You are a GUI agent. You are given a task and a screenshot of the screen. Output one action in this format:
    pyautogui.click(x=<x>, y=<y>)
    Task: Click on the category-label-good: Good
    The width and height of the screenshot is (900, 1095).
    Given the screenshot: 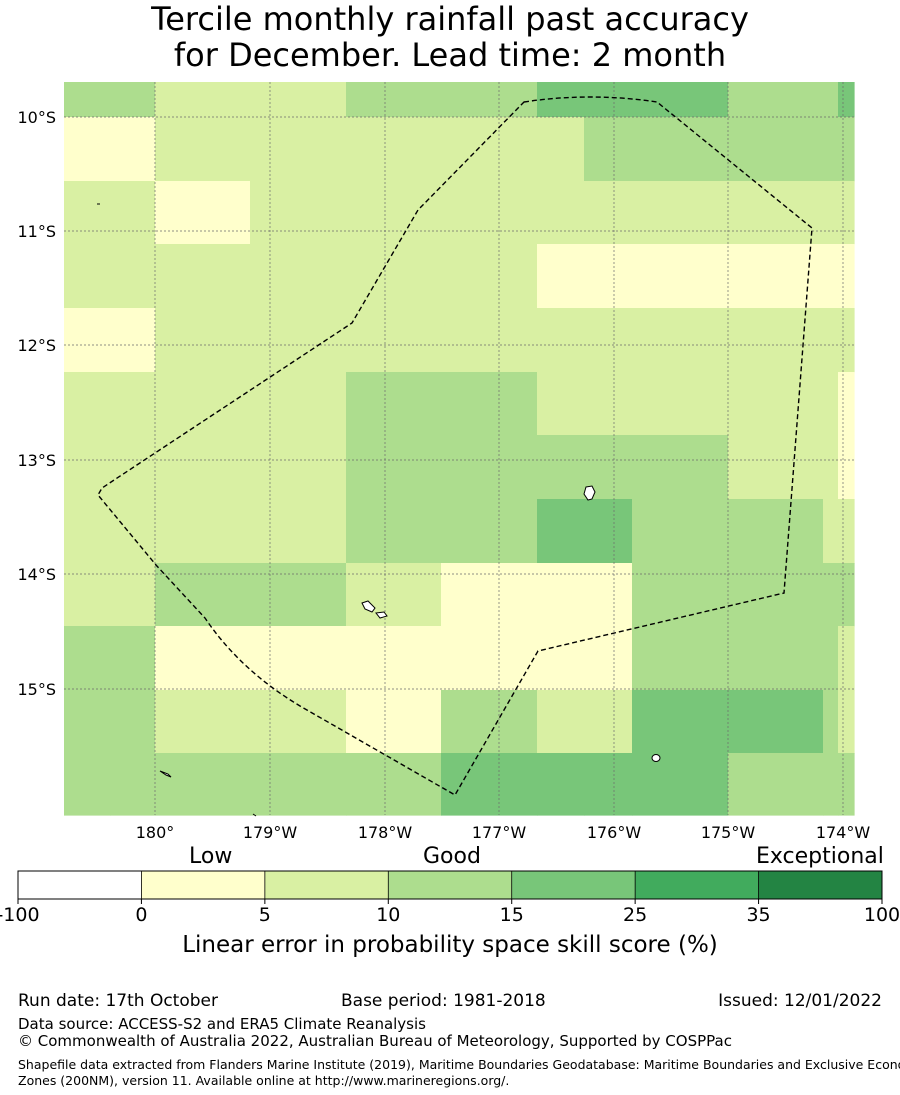 What is the action you would take?
    pyautogui.click(x=452, y=856)
    